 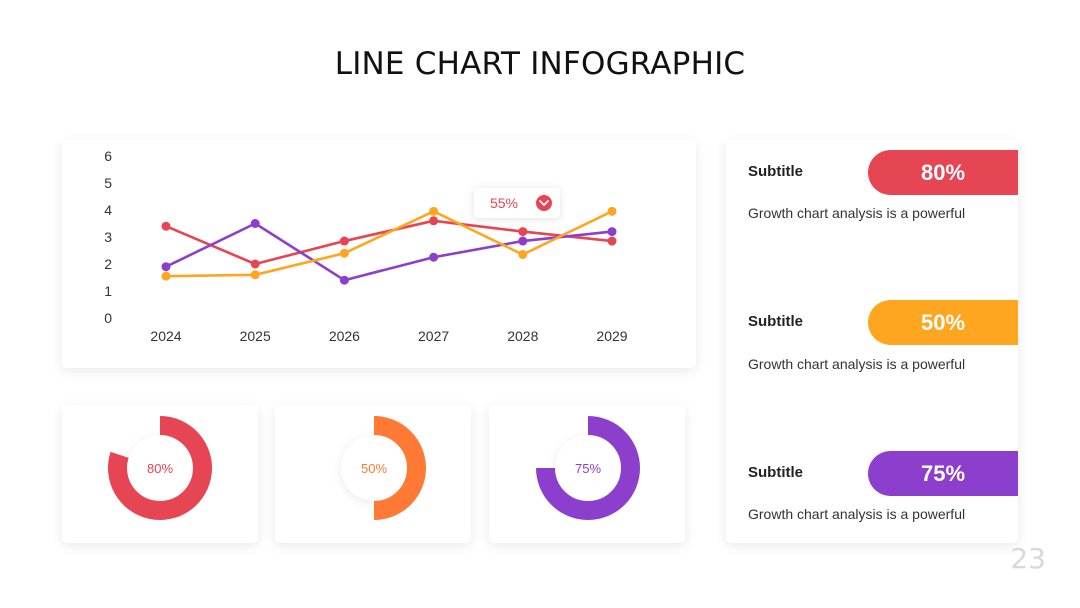 I want to click on donut-label: 75%, so click(x=588, y=468).